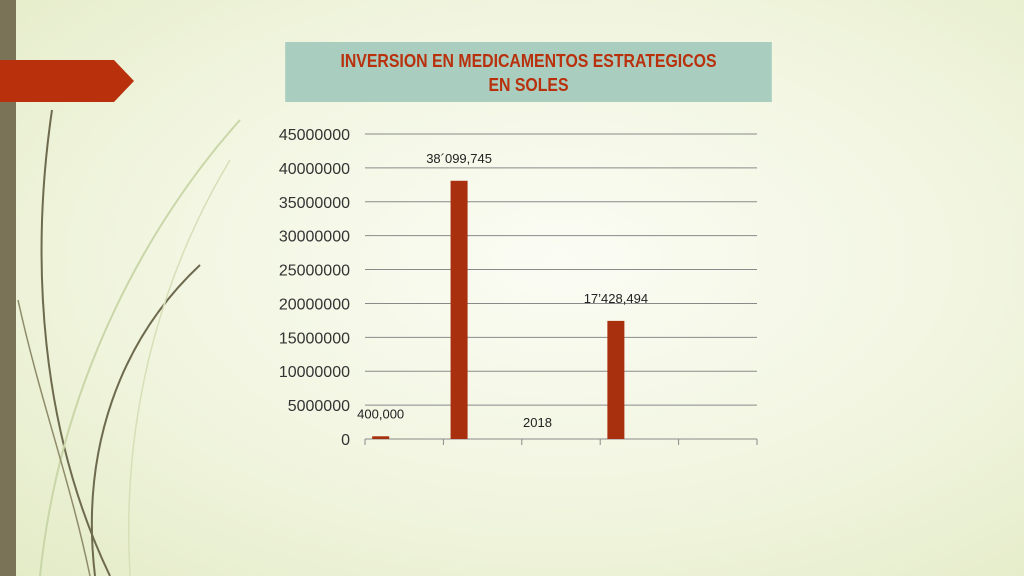  I want to click on data-label: 38´099,745, so click(459, 158).